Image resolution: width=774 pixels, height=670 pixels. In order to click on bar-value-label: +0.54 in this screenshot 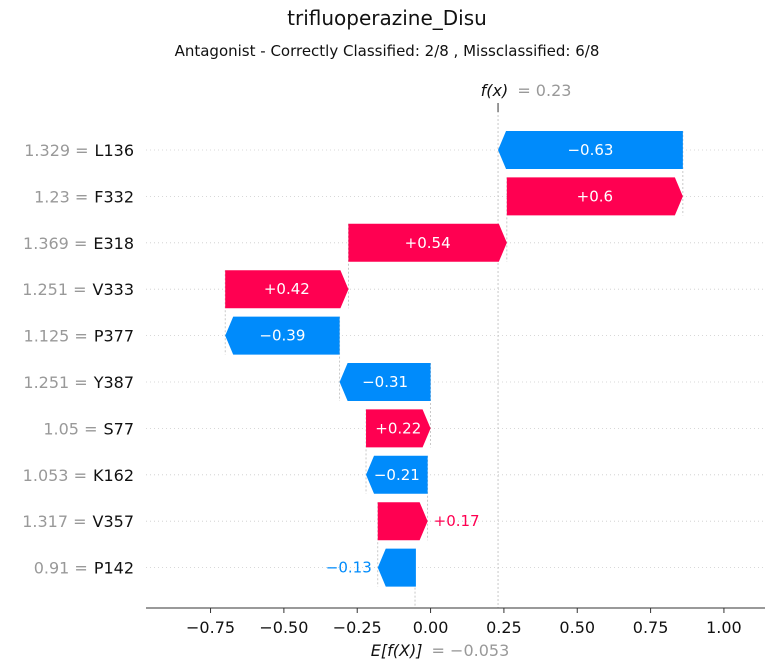, I will do `click(428, 243)`.